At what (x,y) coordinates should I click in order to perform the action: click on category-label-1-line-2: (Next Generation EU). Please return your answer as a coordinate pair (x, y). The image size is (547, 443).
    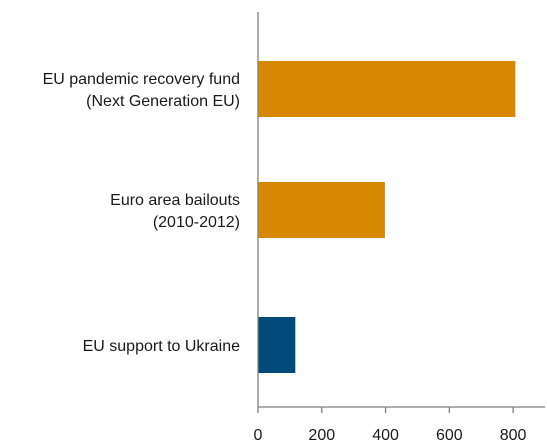
    Looking at the image, I should click on (163, 101).